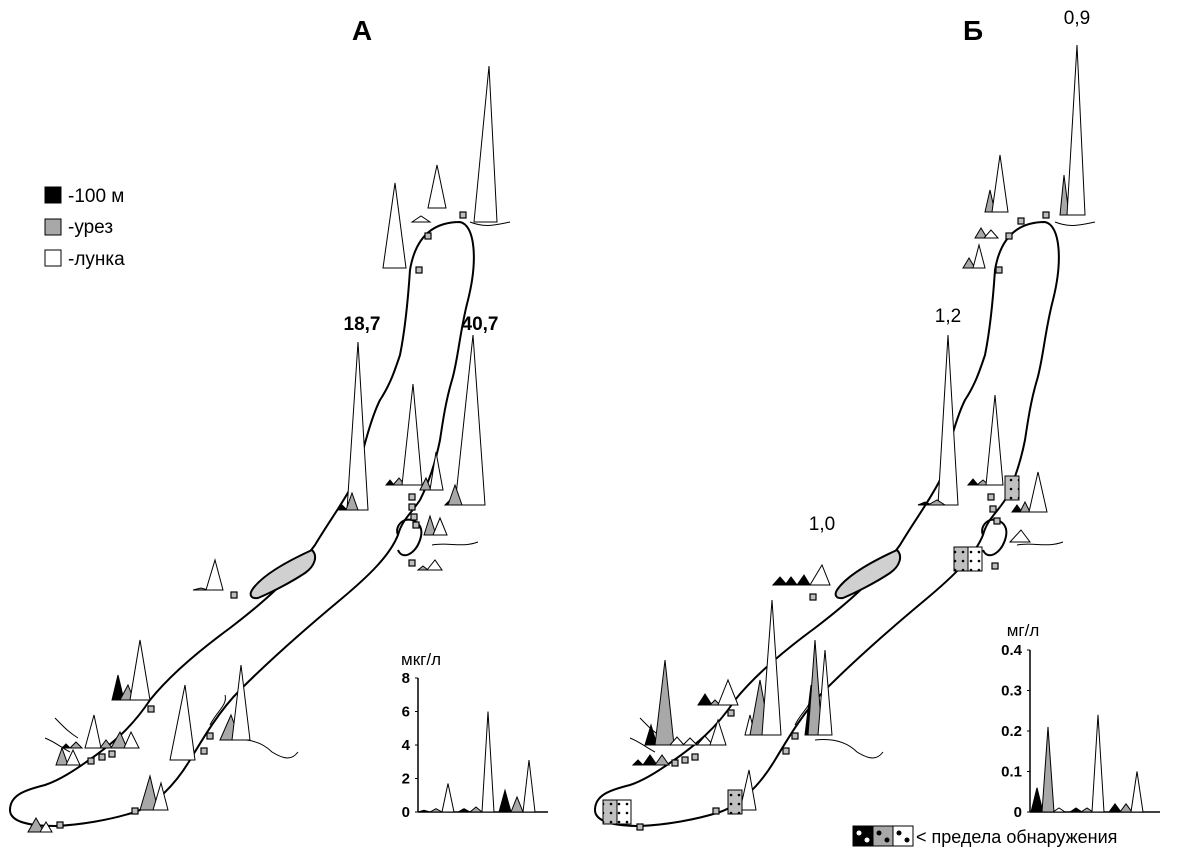 The width and height of the screenshot is (1188, 851). I want to click on y-tick-label: 6, so click(406, 712).